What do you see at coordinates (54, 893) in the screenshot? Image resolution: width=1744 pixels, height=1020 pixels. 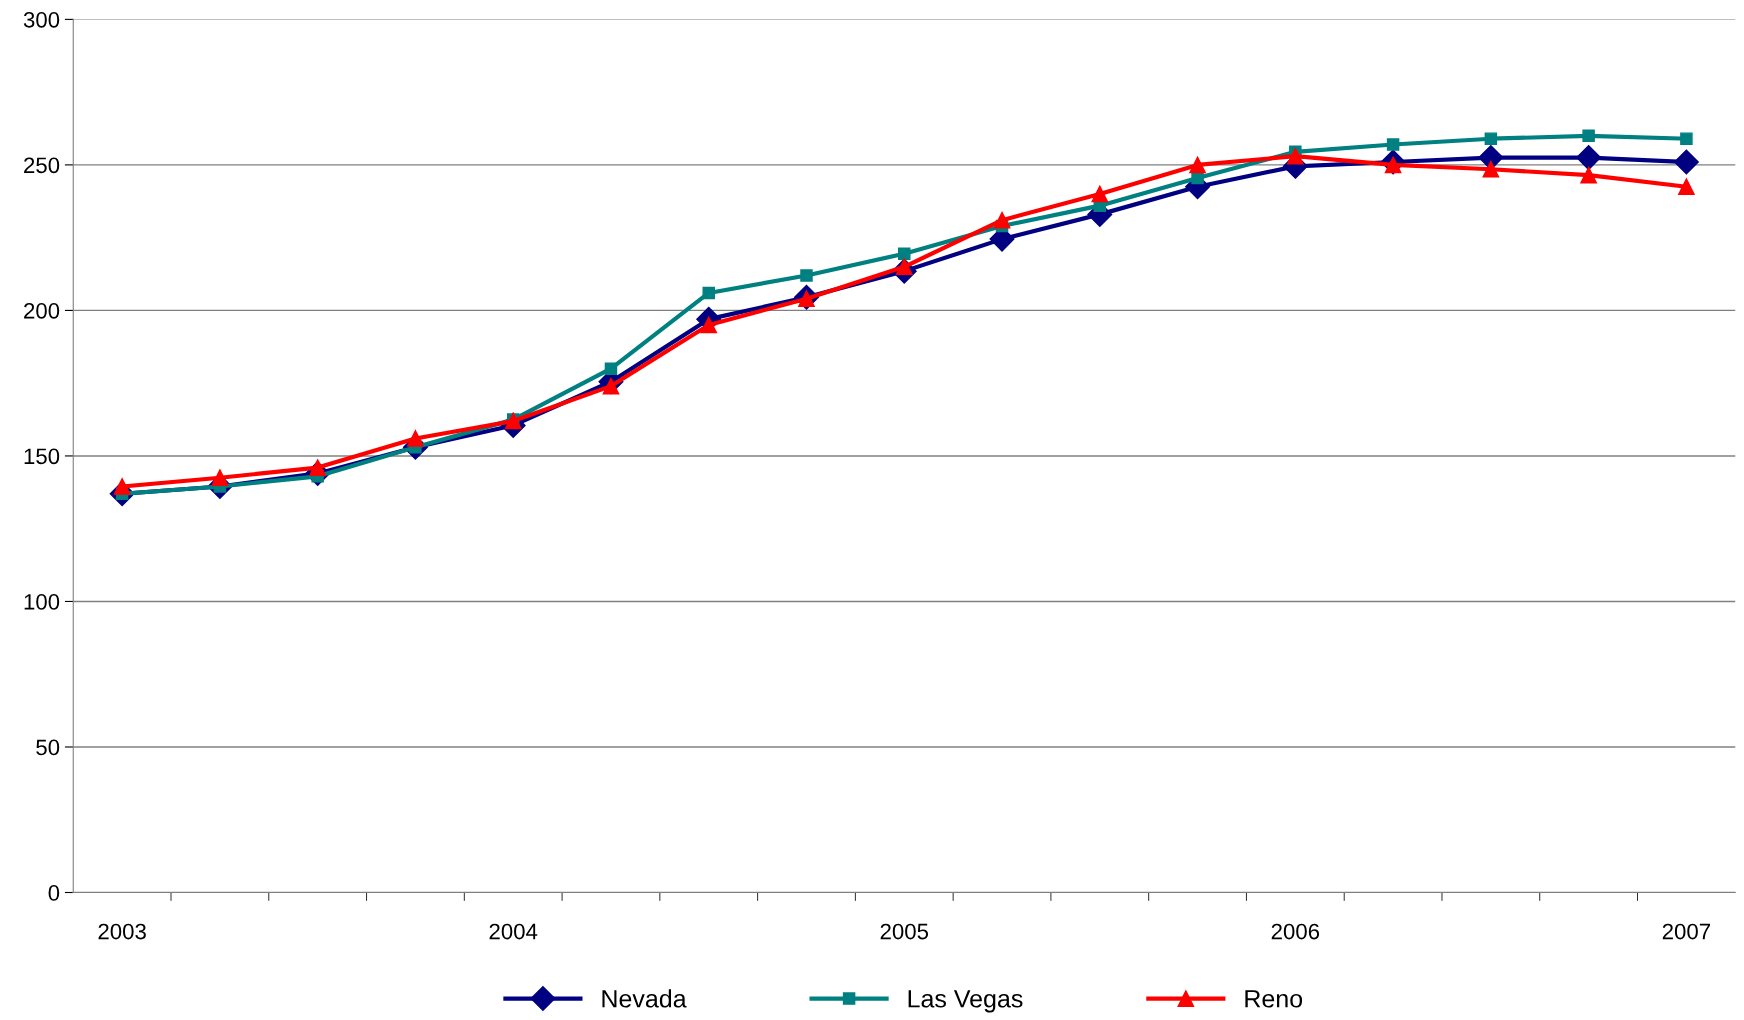 I see `y-tick-label: 0` at bounding box center [54, 893].